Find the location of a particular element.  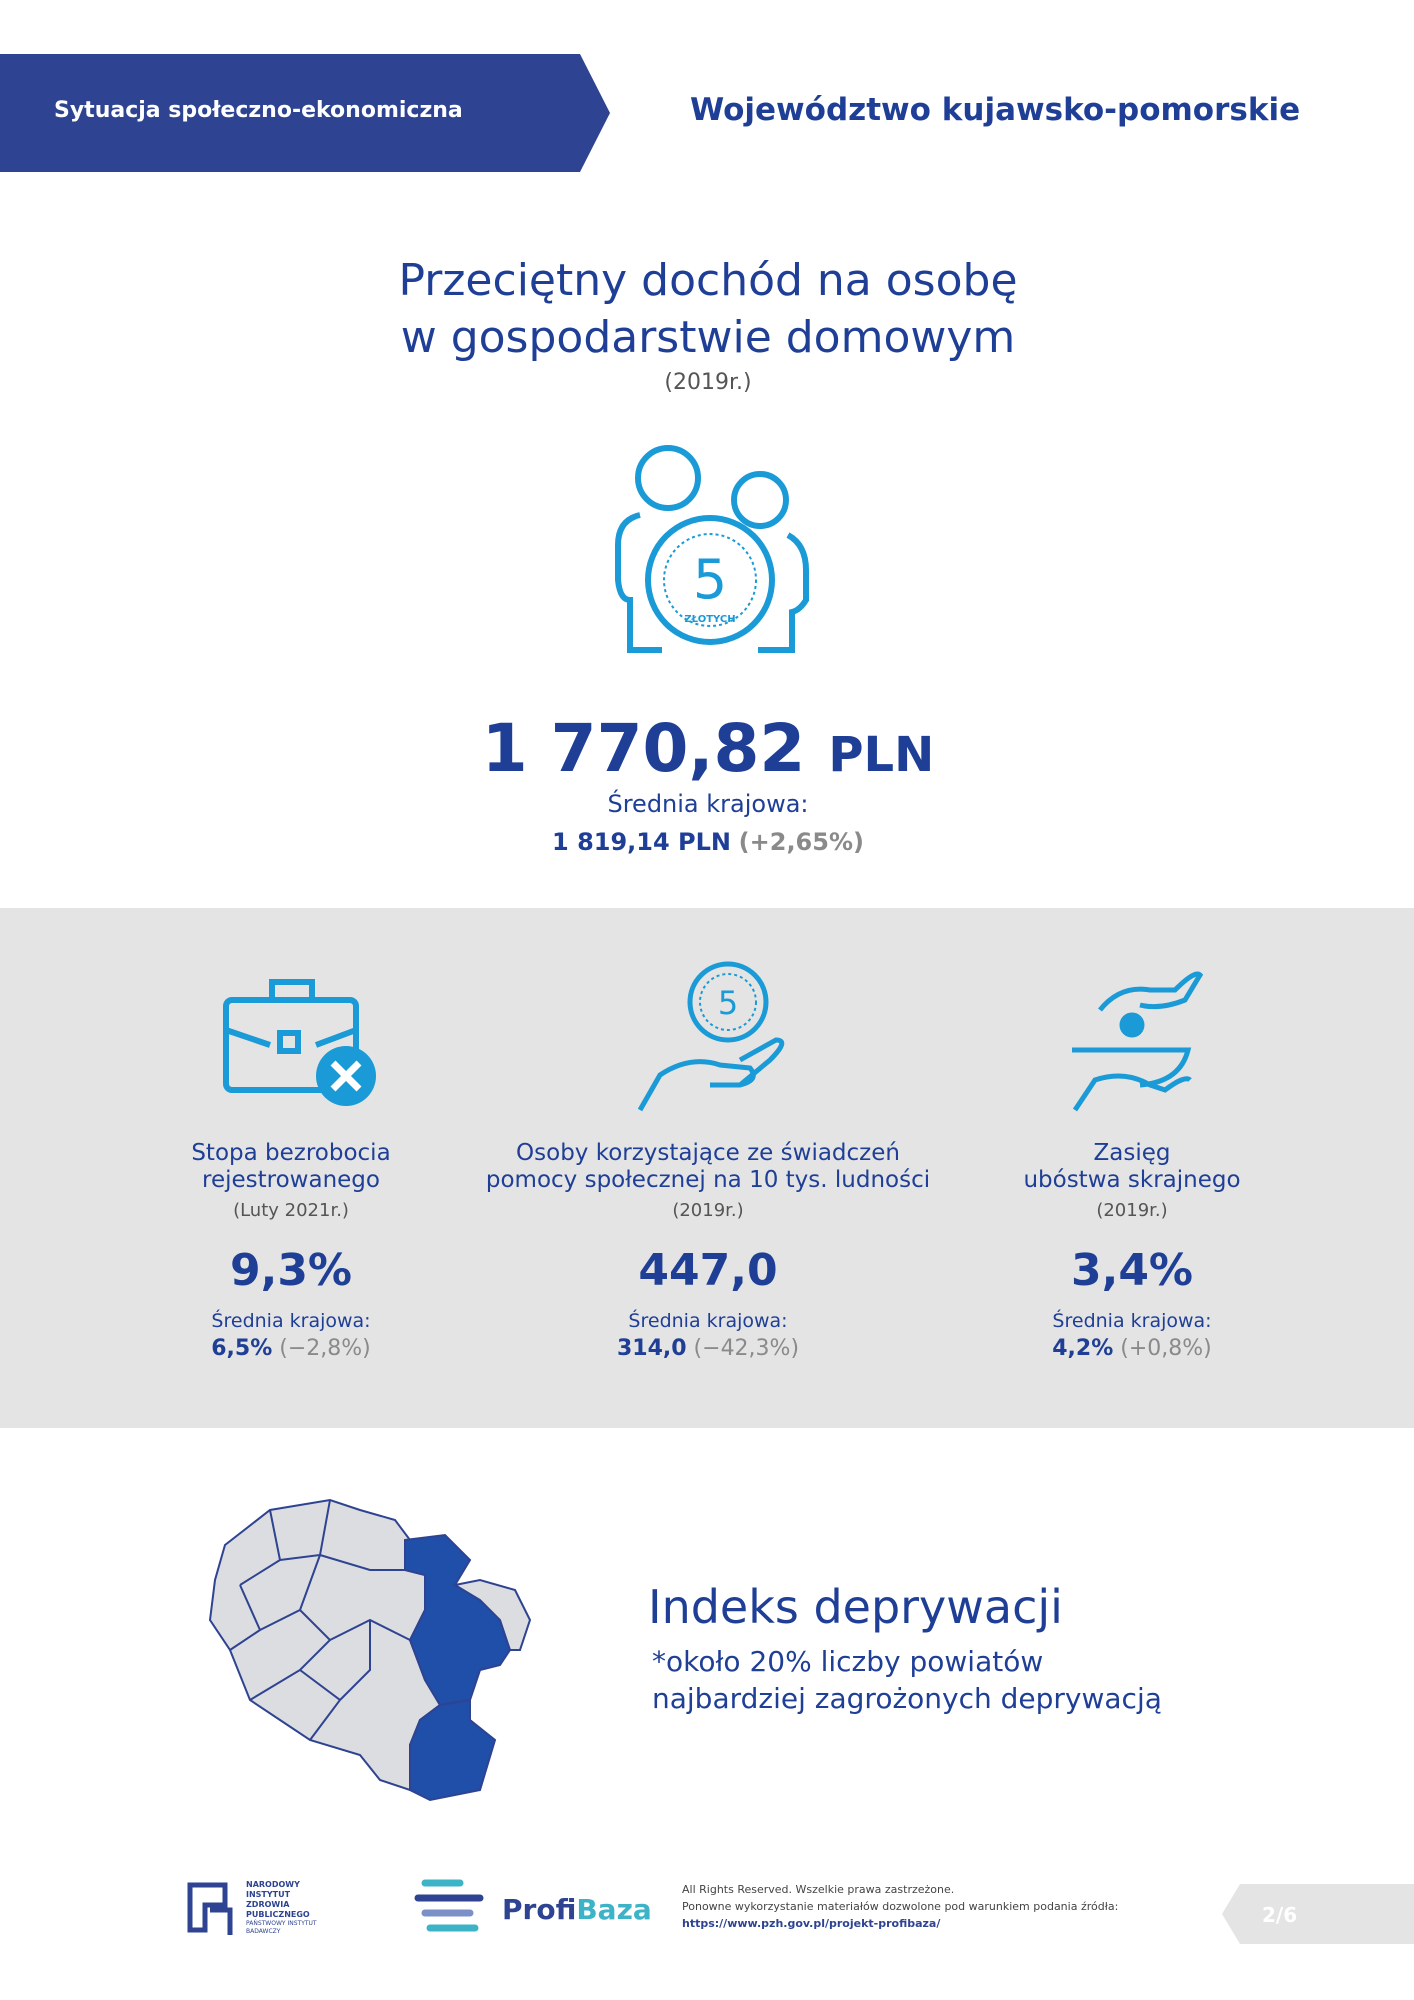

title-line: Przeciętny dochód na osobę is located at coordinates (708, 280).